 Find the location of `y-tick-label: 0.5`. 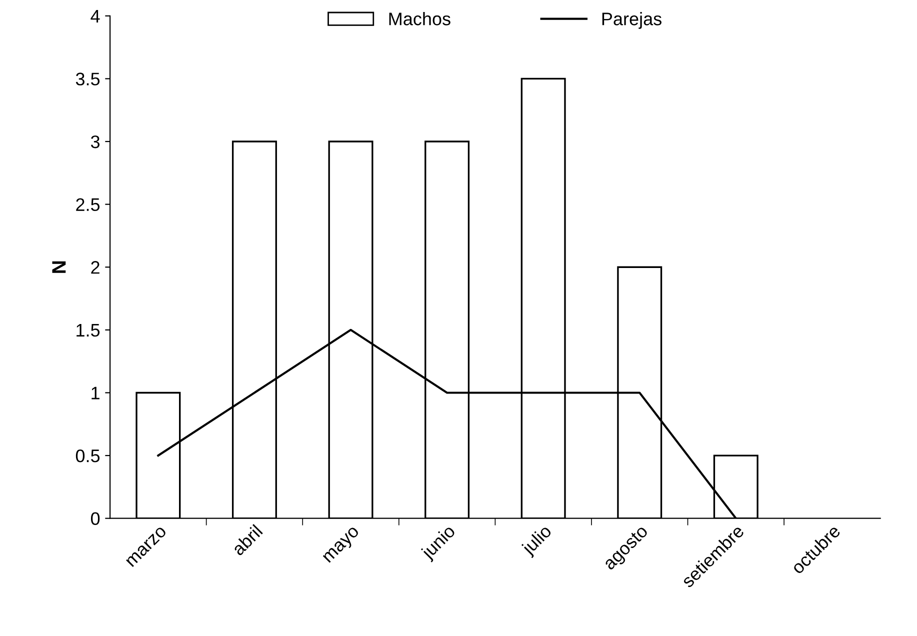

y-tick-label: 0.5 is located at coordinates (88, 455).